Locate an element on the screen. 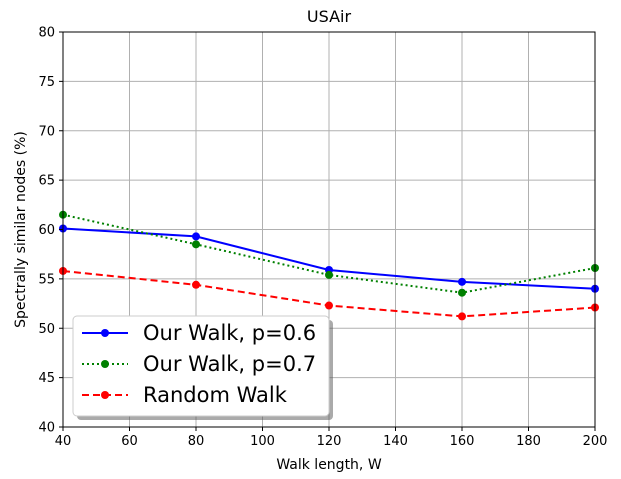 The image size is (621, 479). y-tick-label: 65 is located at coordinates (46, 181).